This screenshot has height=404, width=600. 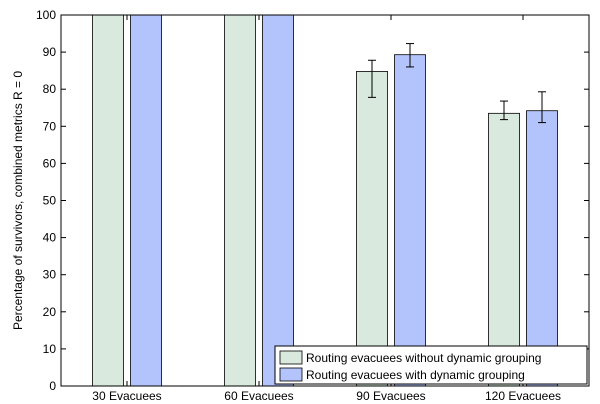 What do you see at coordinates (523, 396) in the screenshot?
I see `x-tick-label-3: 120 Evacuees` at bounding box center [523, 396].